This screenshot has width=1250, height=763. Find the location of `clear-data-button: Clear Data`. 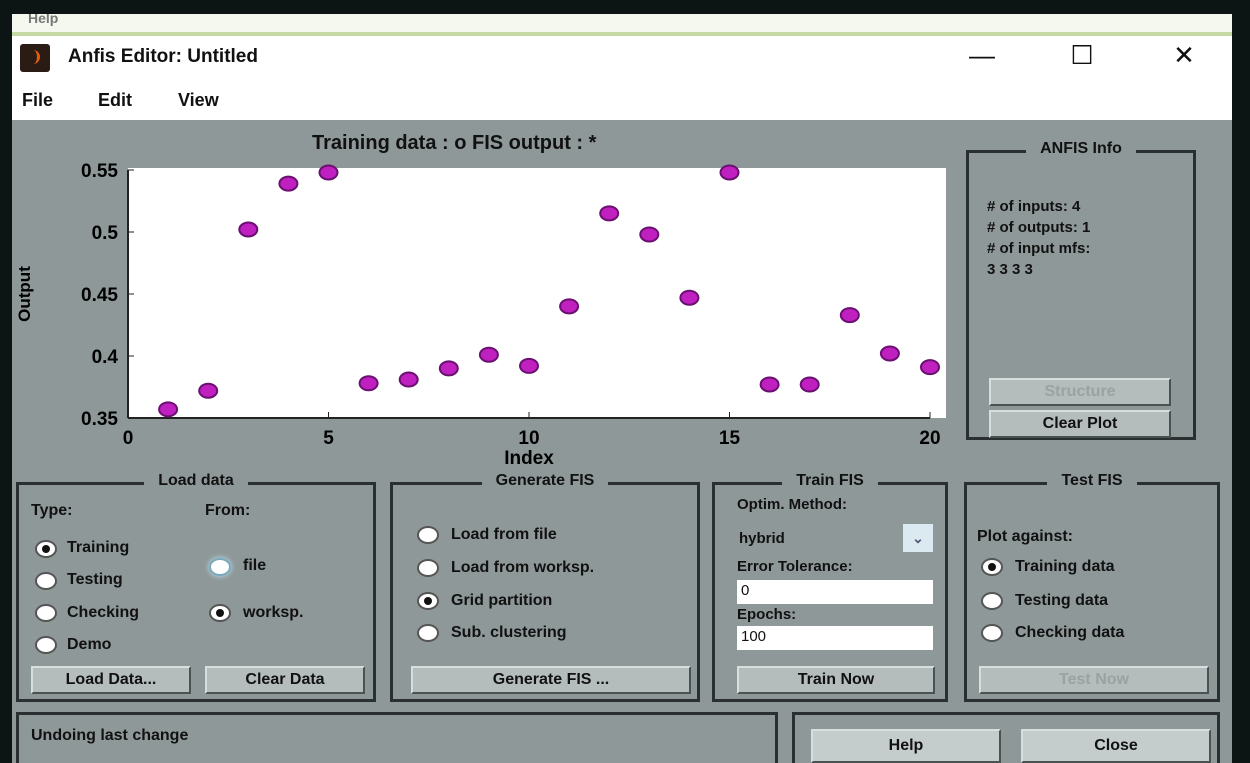

clear-data-button: Clear Data is located at coordinates (285, 680).